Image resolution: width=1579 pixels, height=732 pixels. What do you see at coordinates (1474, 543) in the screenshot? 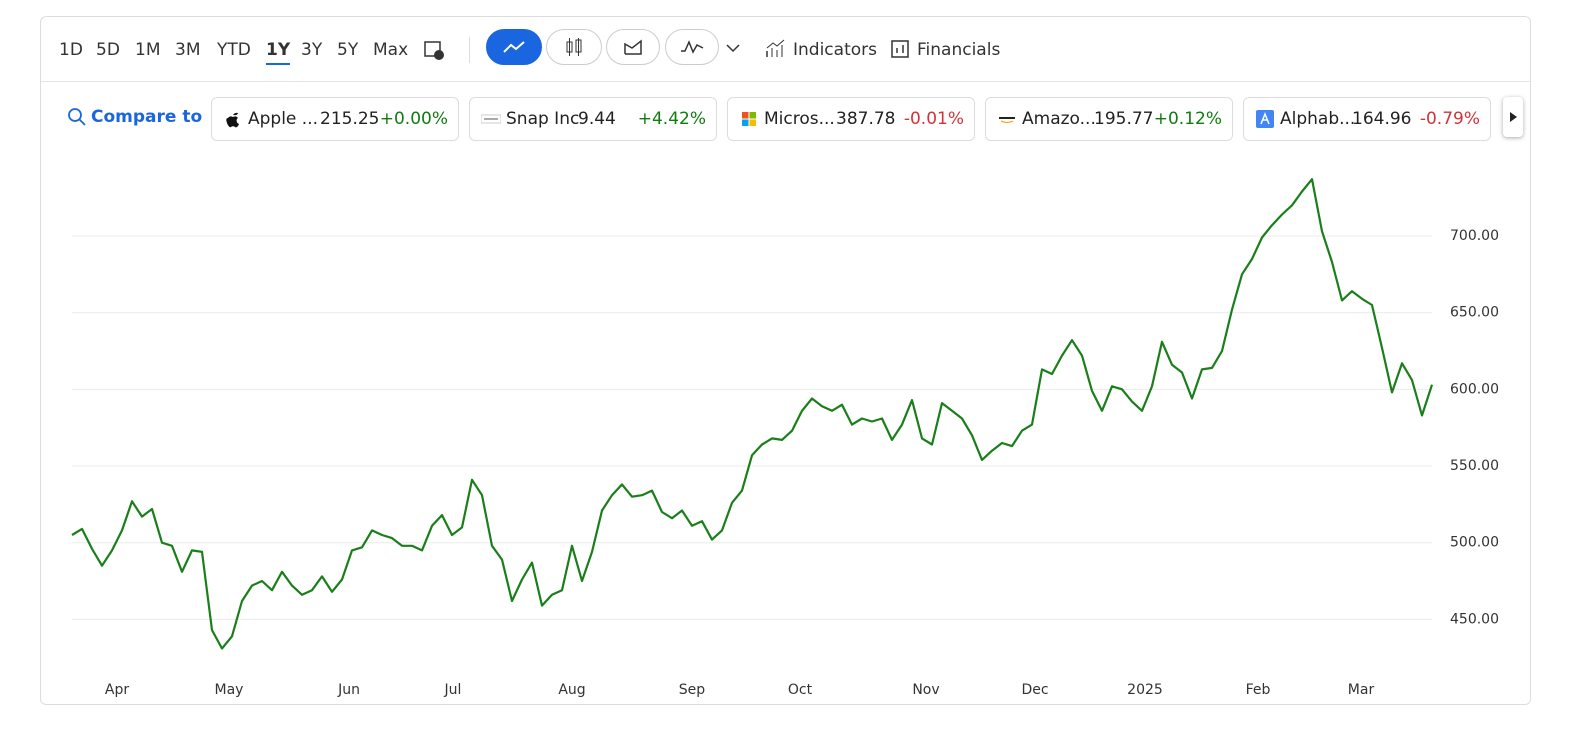
I see `y-tick-label: 500.00` at bounding box center [1474, 543].